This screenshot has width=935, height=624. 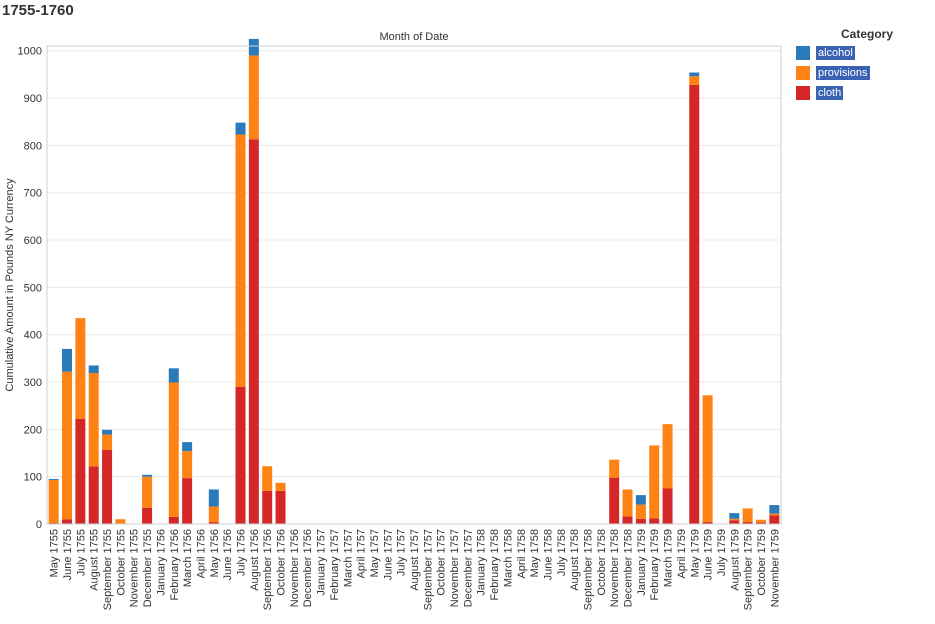 I want to click on y-tick-label: 0, so click(x=39, y=525).